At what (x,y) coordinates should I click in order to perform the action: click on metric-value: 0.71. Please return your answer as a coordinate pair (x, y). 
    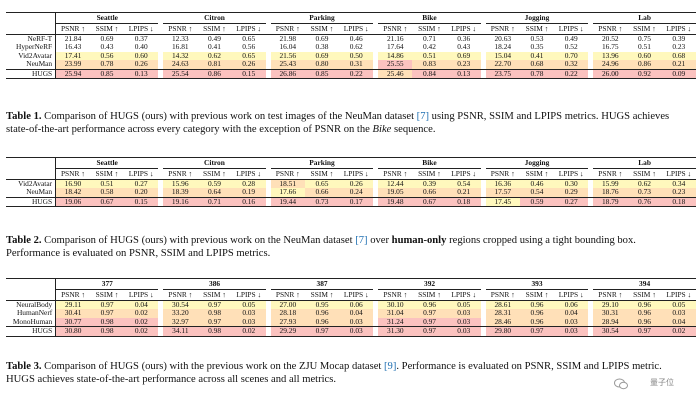
    Looking at the image, I should click on (429, 38).